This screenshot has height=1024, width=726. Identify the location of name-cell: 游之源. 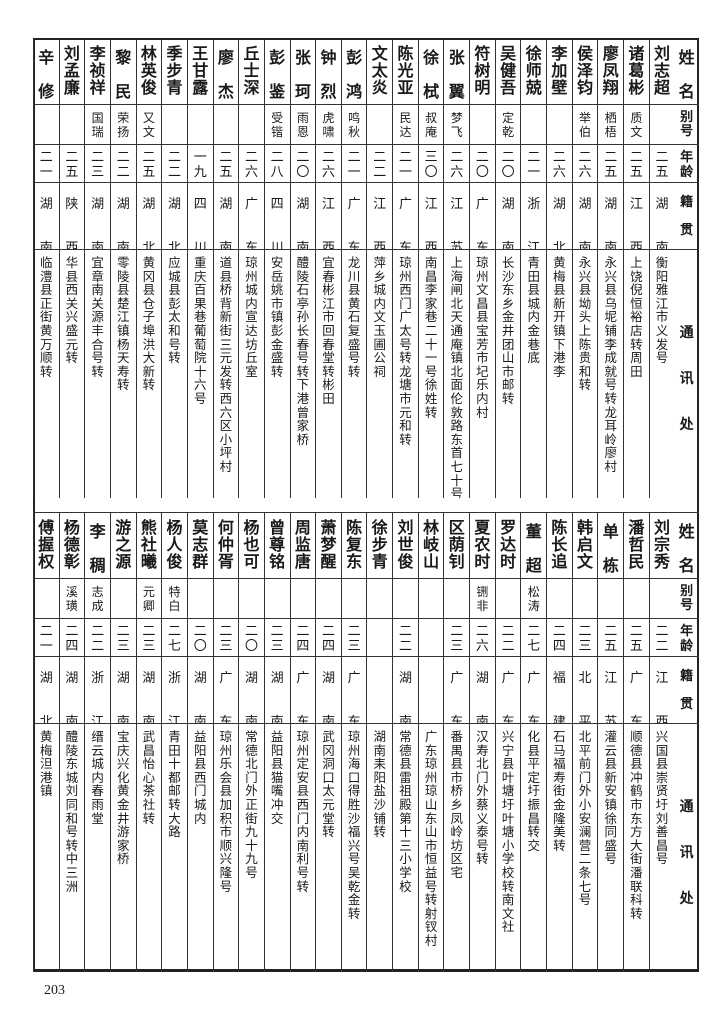
(123, 546).